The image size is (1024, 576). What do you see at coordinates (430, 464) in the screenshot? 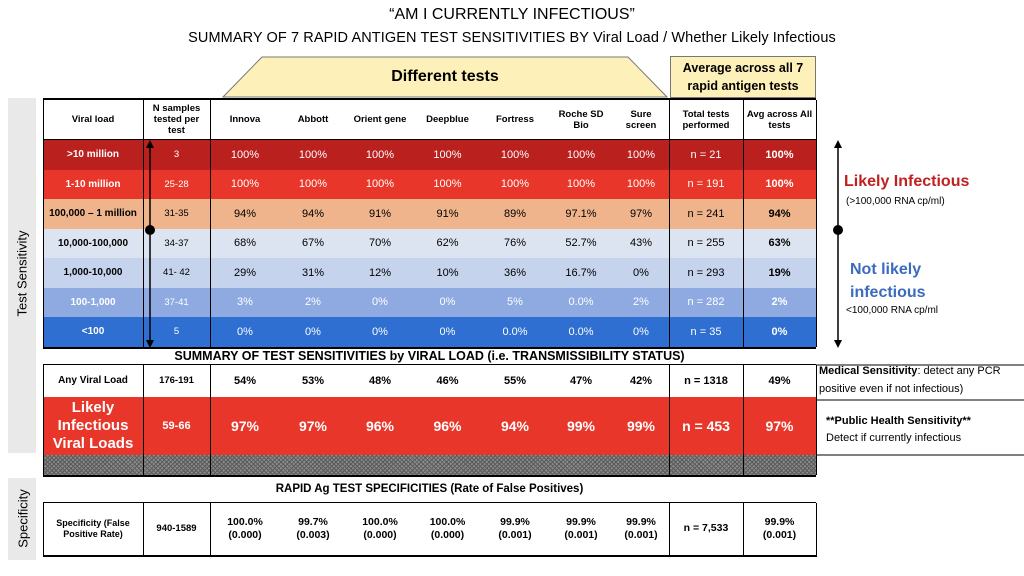
I see `hatch-band` at bounding box center [430, 464].